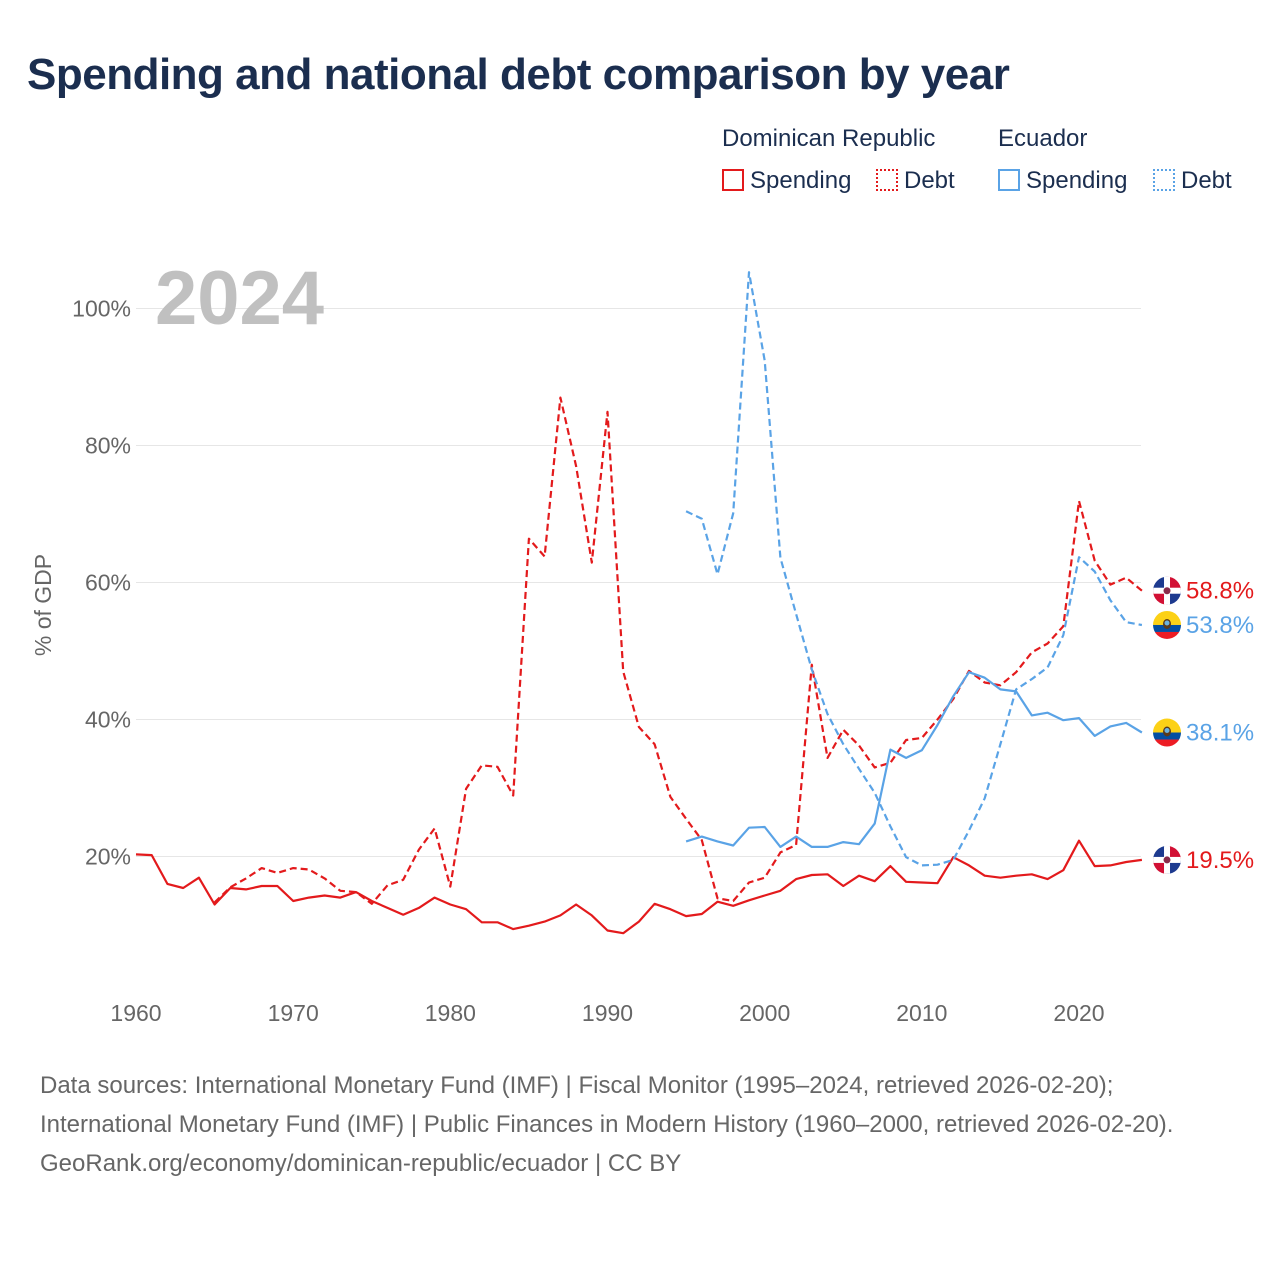 Image resolution: width=1280 pixels, height=1280 pixels. I want to click on series-end-label: 58.8%, so click(1220, 591).